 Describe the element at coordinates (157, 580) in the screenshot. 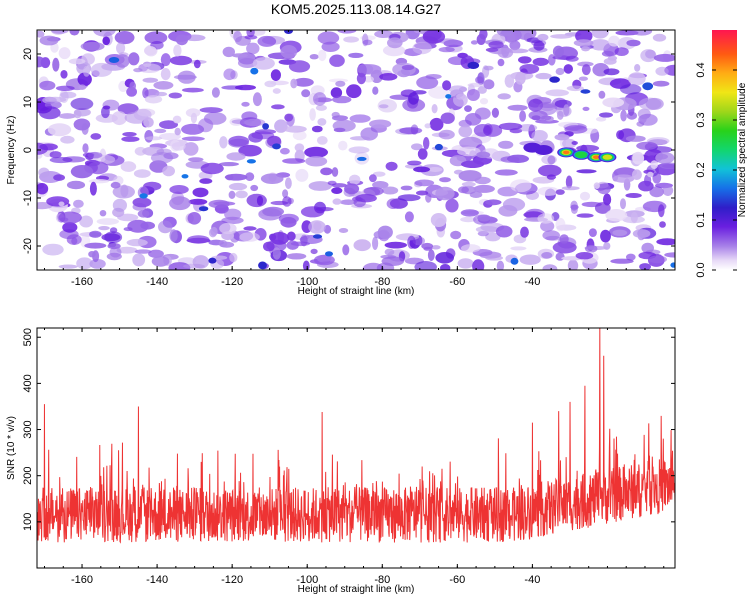

I see `x-tick-label: -140` at that location.